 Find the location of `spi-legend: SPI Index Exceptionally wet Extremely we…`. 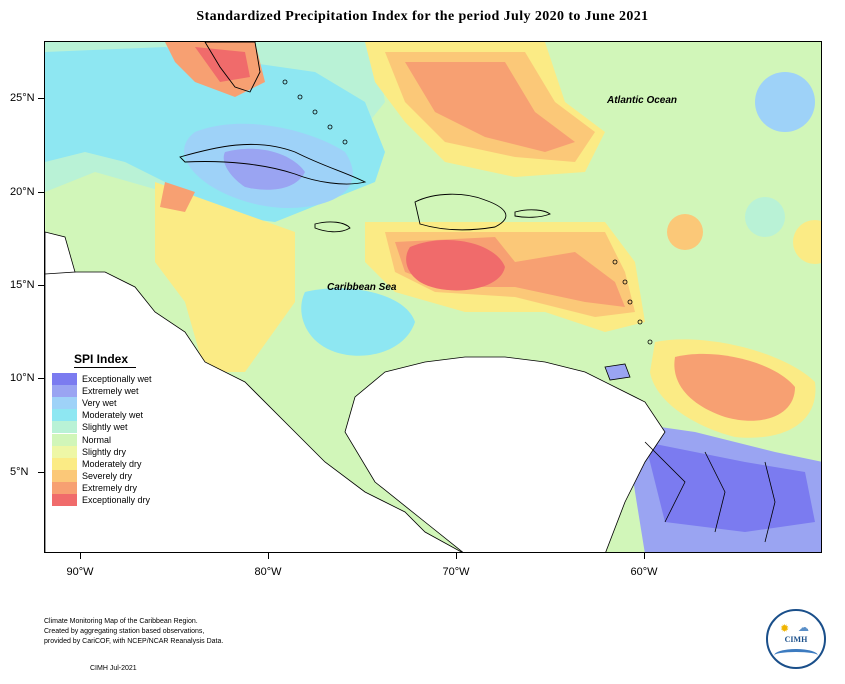

spi-legend: SPI Index Exceptionally wet Extremely we… is located at coordinates (122, 429).